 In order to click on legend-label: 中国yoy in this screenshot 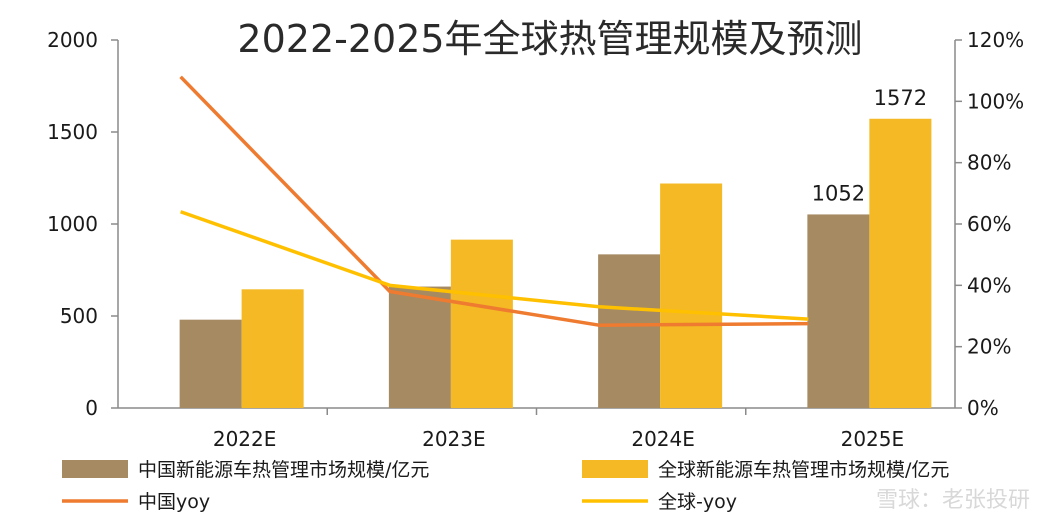, I will do `click(174, 502)`.